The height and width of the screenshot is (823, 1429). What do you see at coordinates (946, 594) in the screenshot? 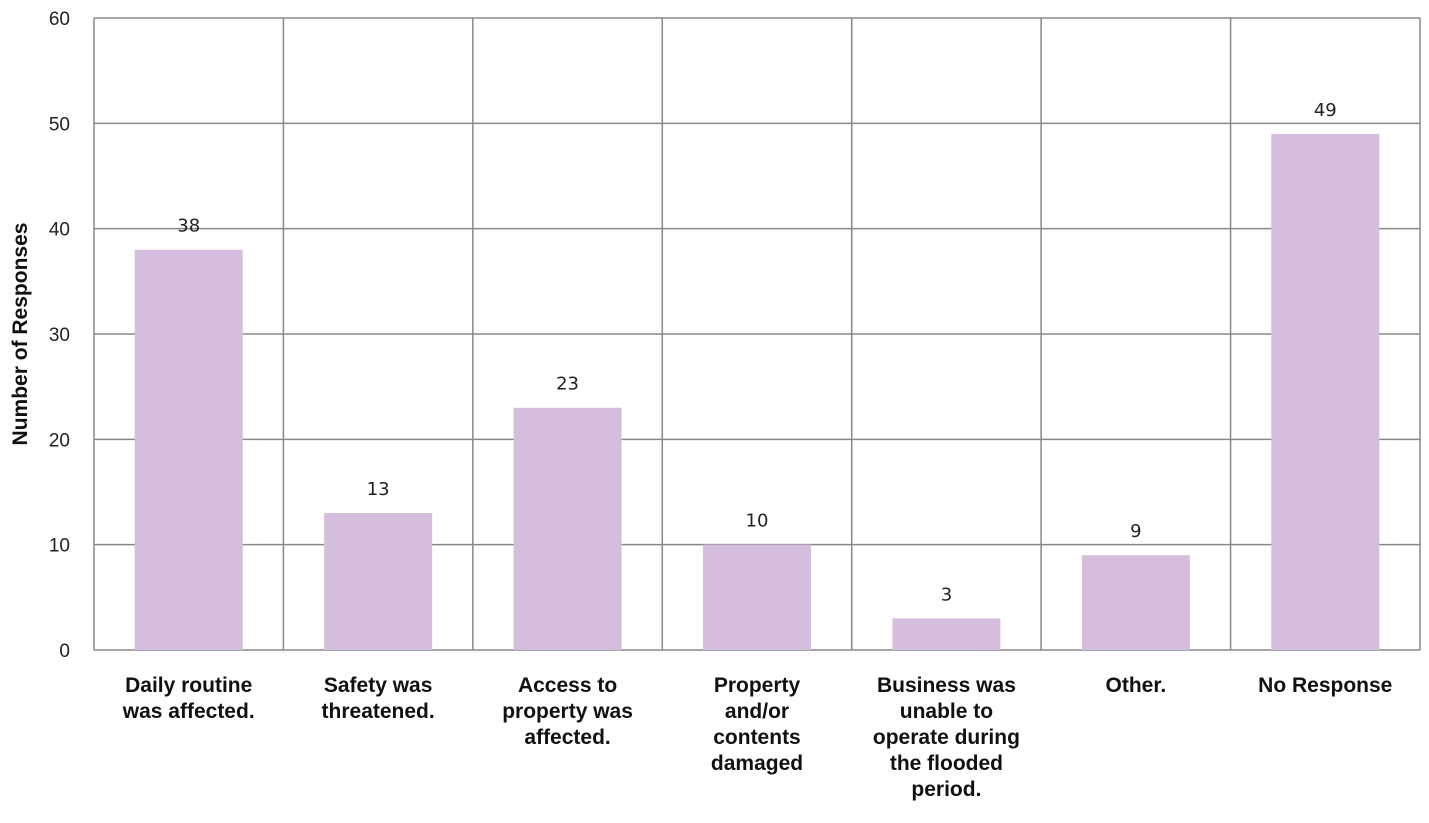
I see `data-label: 3` at bounding box center [946, 594].